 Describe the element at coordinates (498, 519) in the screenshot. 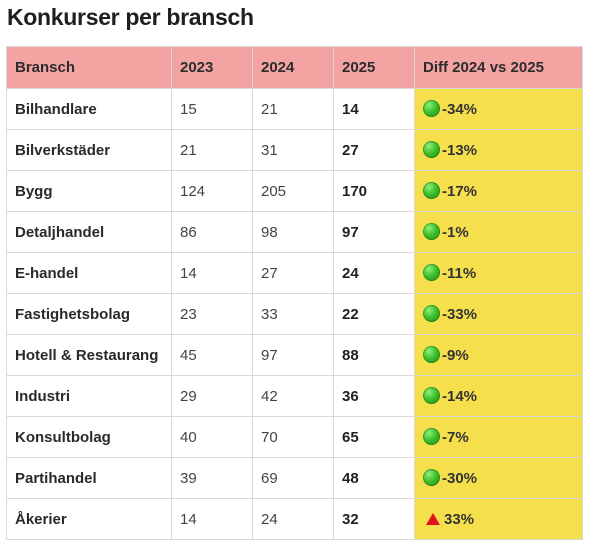

I see `diff-cell: 33%` at that location.